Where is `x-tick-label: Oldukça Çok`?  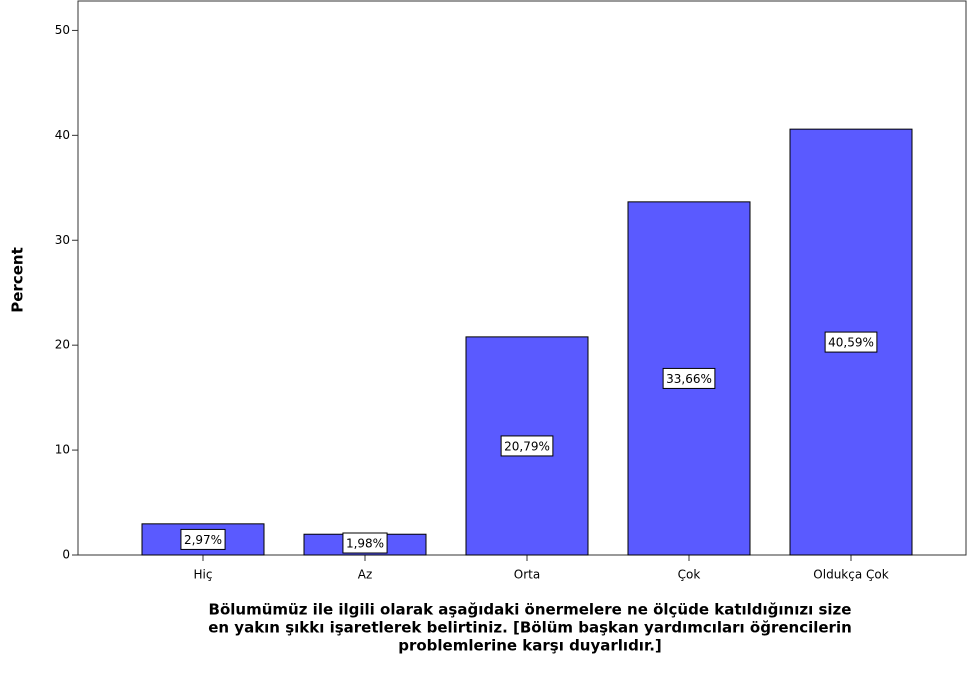 x-tick-label: Oldukça Çok is located at coordinates (850, 575).